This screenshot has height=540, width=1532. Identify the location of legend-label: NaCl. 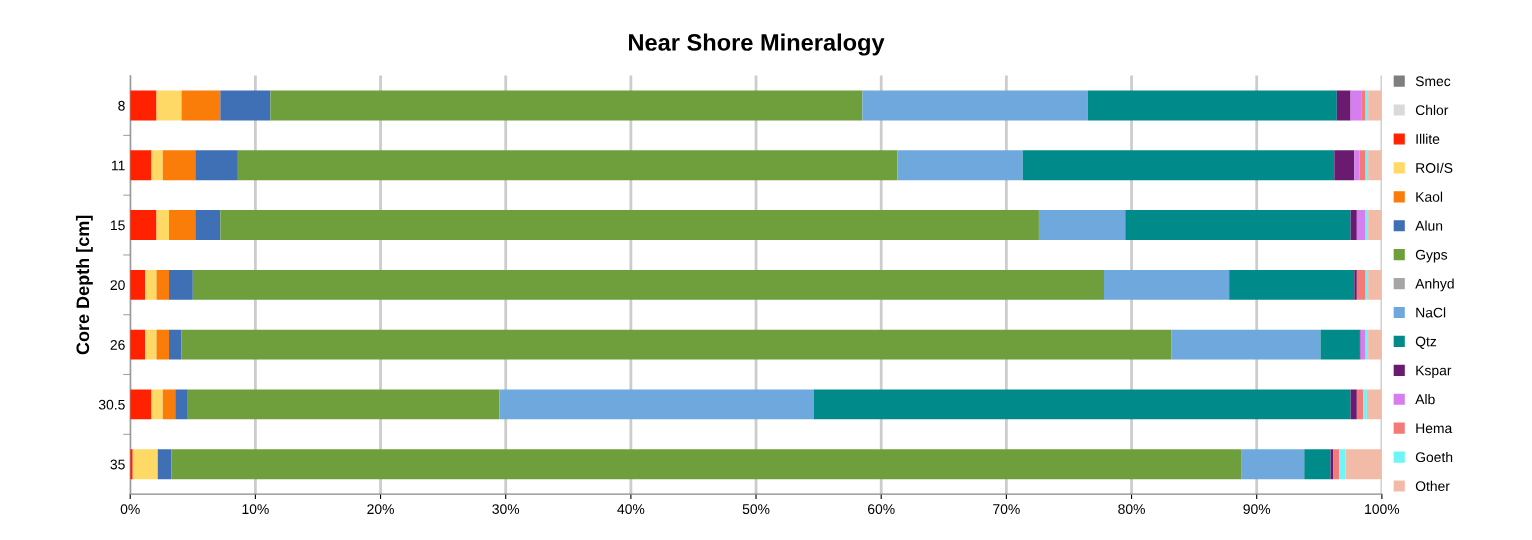
(1431, 312).